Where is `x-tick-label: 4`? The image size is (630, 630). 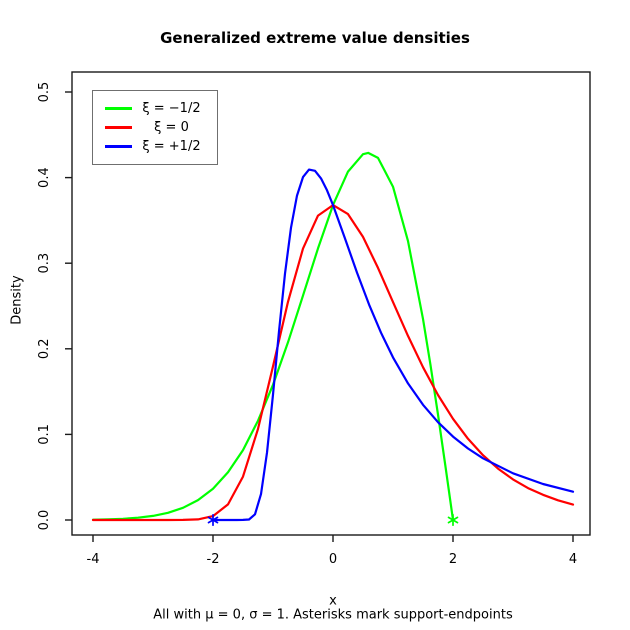
x-tick-label: 4 is located at coordinates (573, 559).